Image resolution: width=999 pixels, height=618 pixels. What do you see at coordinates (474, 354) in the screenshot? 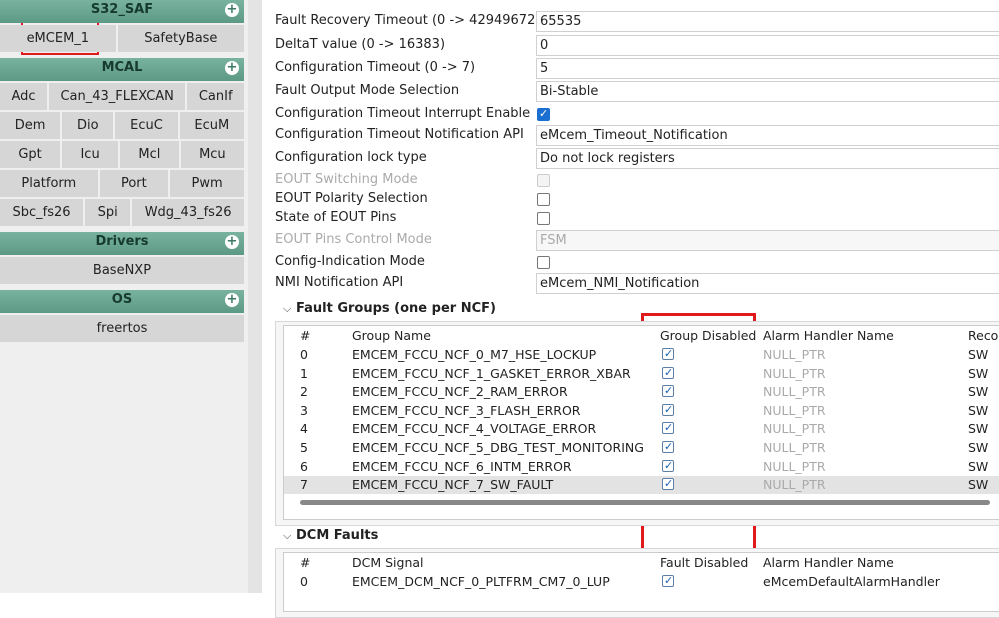
I see `cell: EMCEM_FCCU_NCF_0_M7_HSE_LOCKUP` at bounding box center [474, 354].